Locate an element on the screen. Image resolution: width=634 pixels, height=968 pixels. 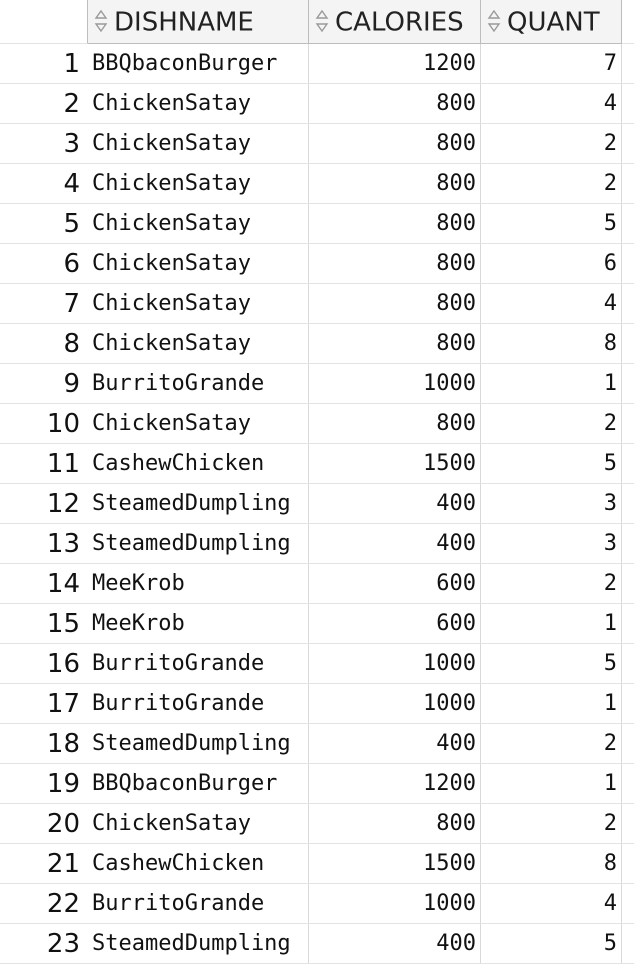
table-row: 10 ChickenSatay 800 2 is located at coordinates (317, 424).